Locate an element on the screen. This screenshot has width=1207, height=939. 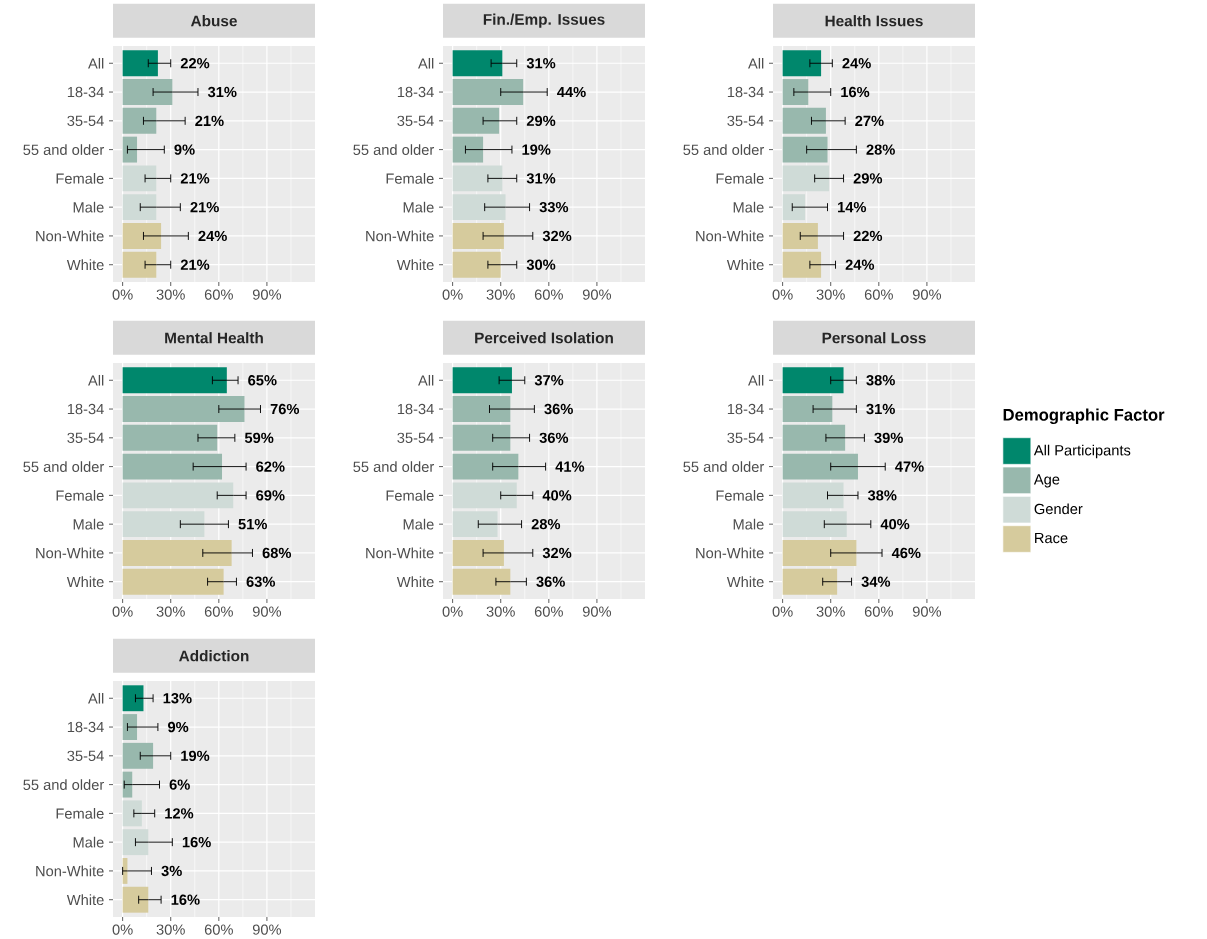
legend-label: Race is located at coordinates (1051, 538).